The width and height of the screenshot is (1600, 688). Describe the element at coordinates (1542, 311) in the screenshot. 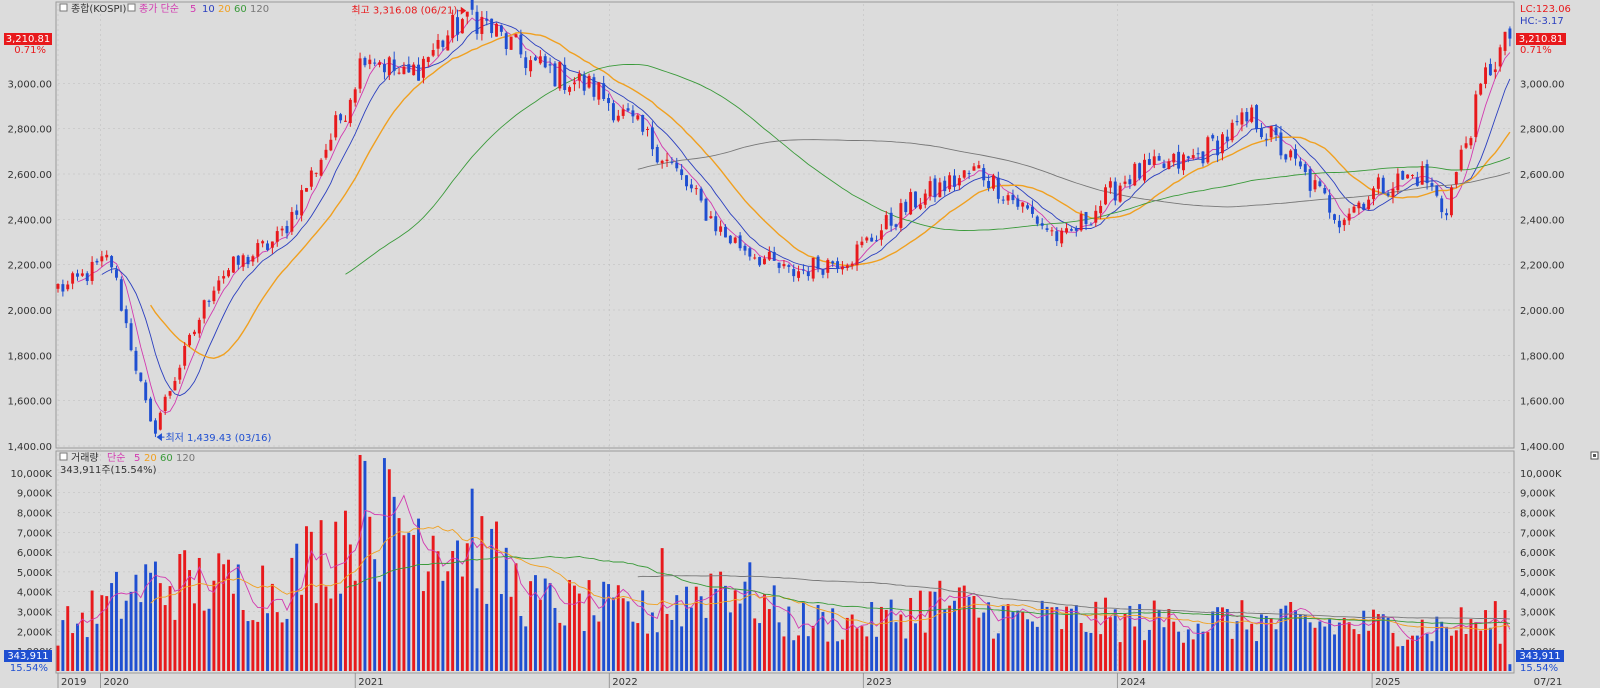

I see `price-tick-right: 2,000.00` at that location.